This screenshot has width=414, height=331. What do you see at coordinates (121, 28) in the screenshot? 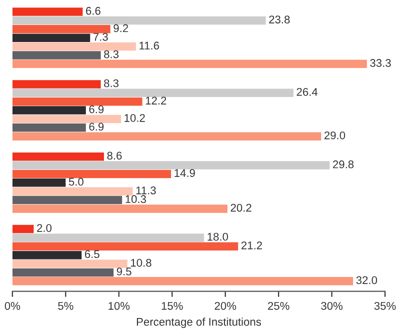
I see `data-label: 9.2` at bounding box center [121, 28].